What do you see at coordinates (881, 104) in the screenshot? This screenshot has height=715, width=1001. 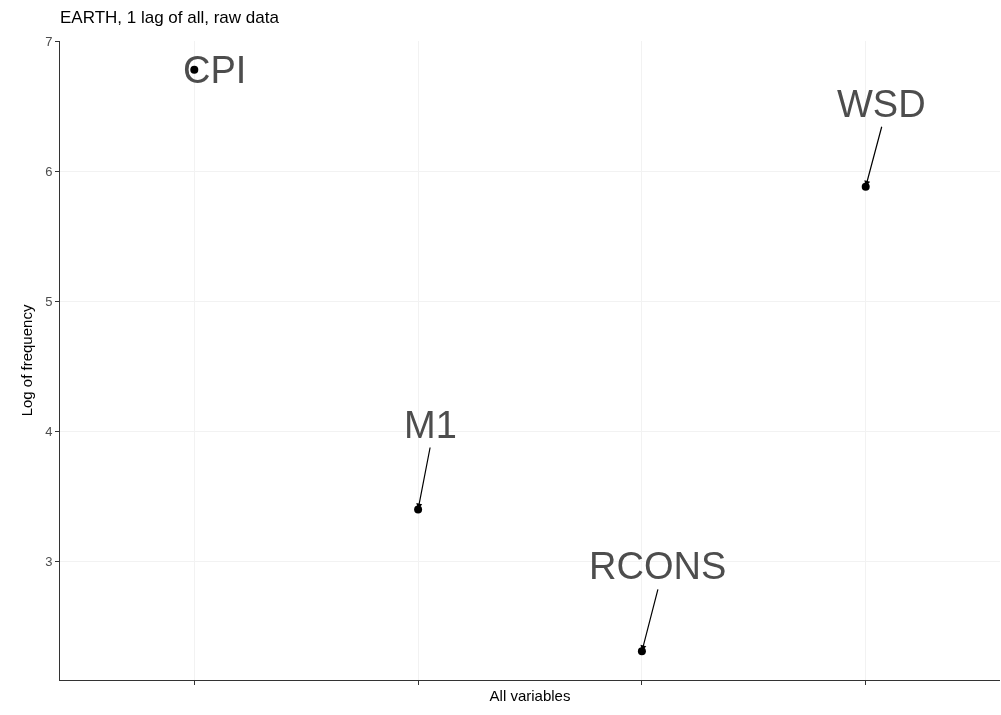 I see `data-label: WSD` at bounding box center [881, 104].